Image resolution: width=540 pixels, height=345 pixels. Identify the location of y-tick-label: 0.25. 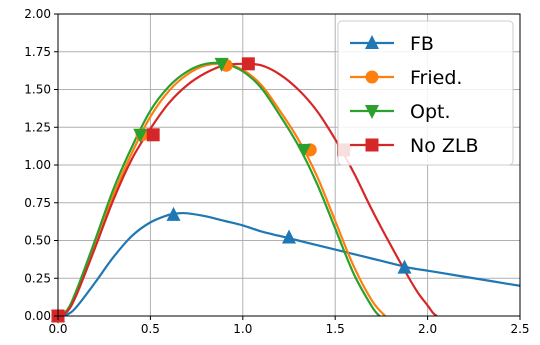
(37, 278).